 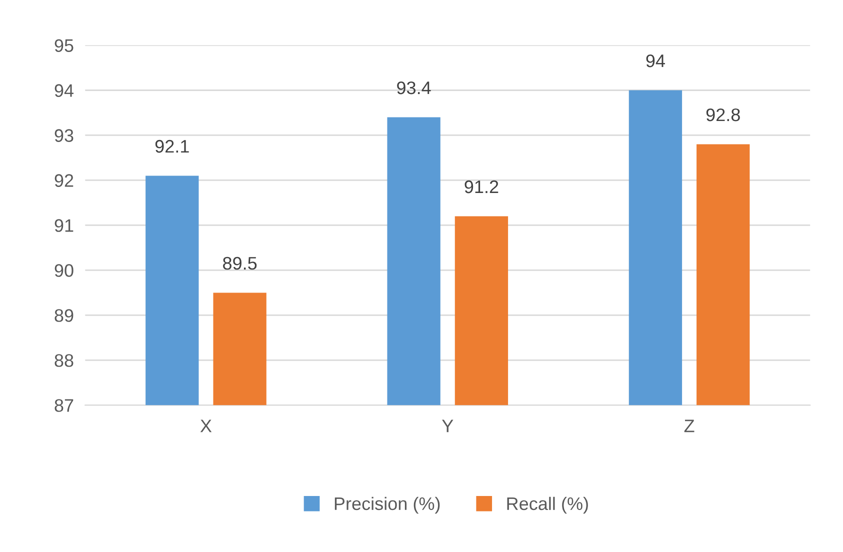 I want to click on y-tick-label: 88, so click(x=64, y=360).